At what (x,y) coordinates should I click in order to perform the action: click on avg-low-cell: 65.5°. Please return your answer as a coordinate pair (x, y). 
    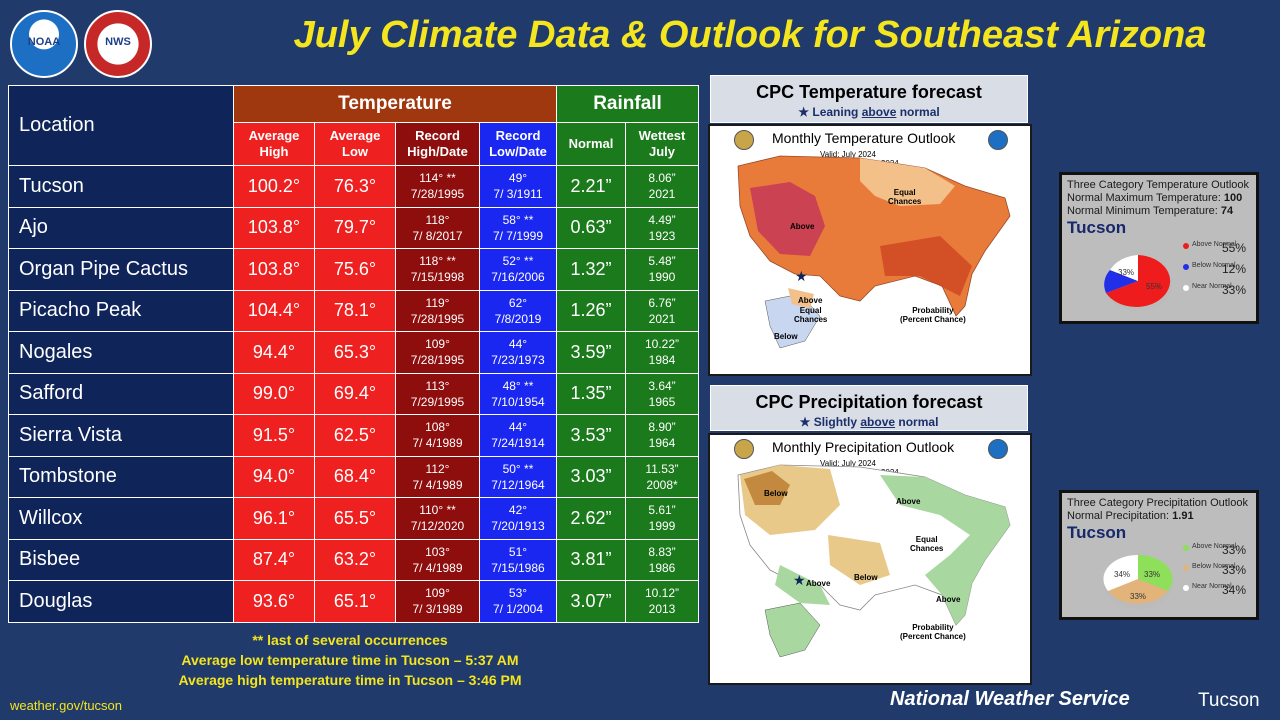
    Looking at the image, I should click on (355, 518).